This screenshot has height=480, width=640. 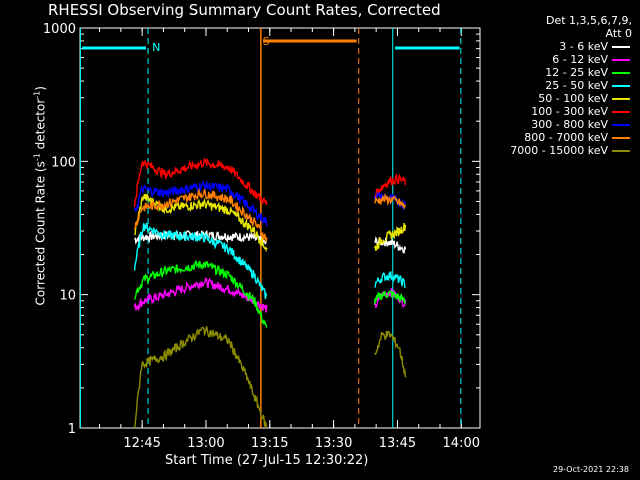 What do you see at coordinates (267, 460) in the screenshot?
I see `x-axis-label: Start Time (27-Jul-15 12:30:22)` at bounding box center [267, 460].